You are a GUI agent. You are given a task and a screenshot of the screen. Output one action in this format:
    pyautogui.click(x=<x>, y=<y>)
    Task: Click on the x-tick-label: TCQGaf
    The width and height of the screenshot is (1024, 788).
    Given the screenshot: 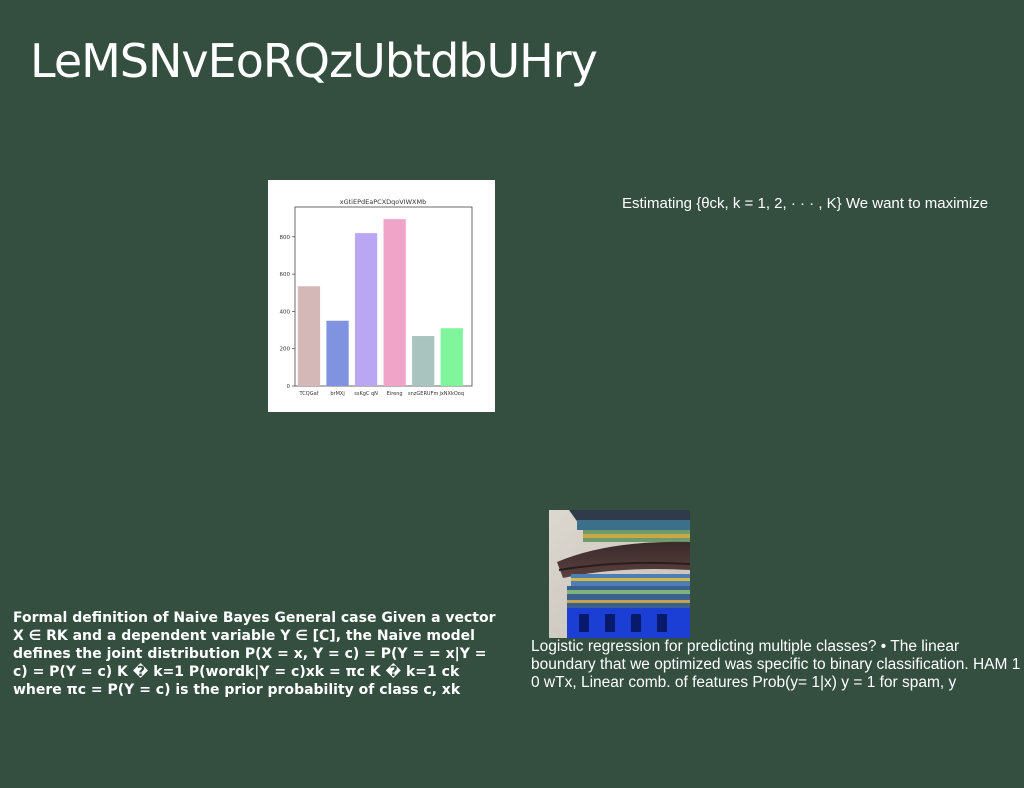 What is the action you would take?
    pyautogui.click(x=309, y=394)
    